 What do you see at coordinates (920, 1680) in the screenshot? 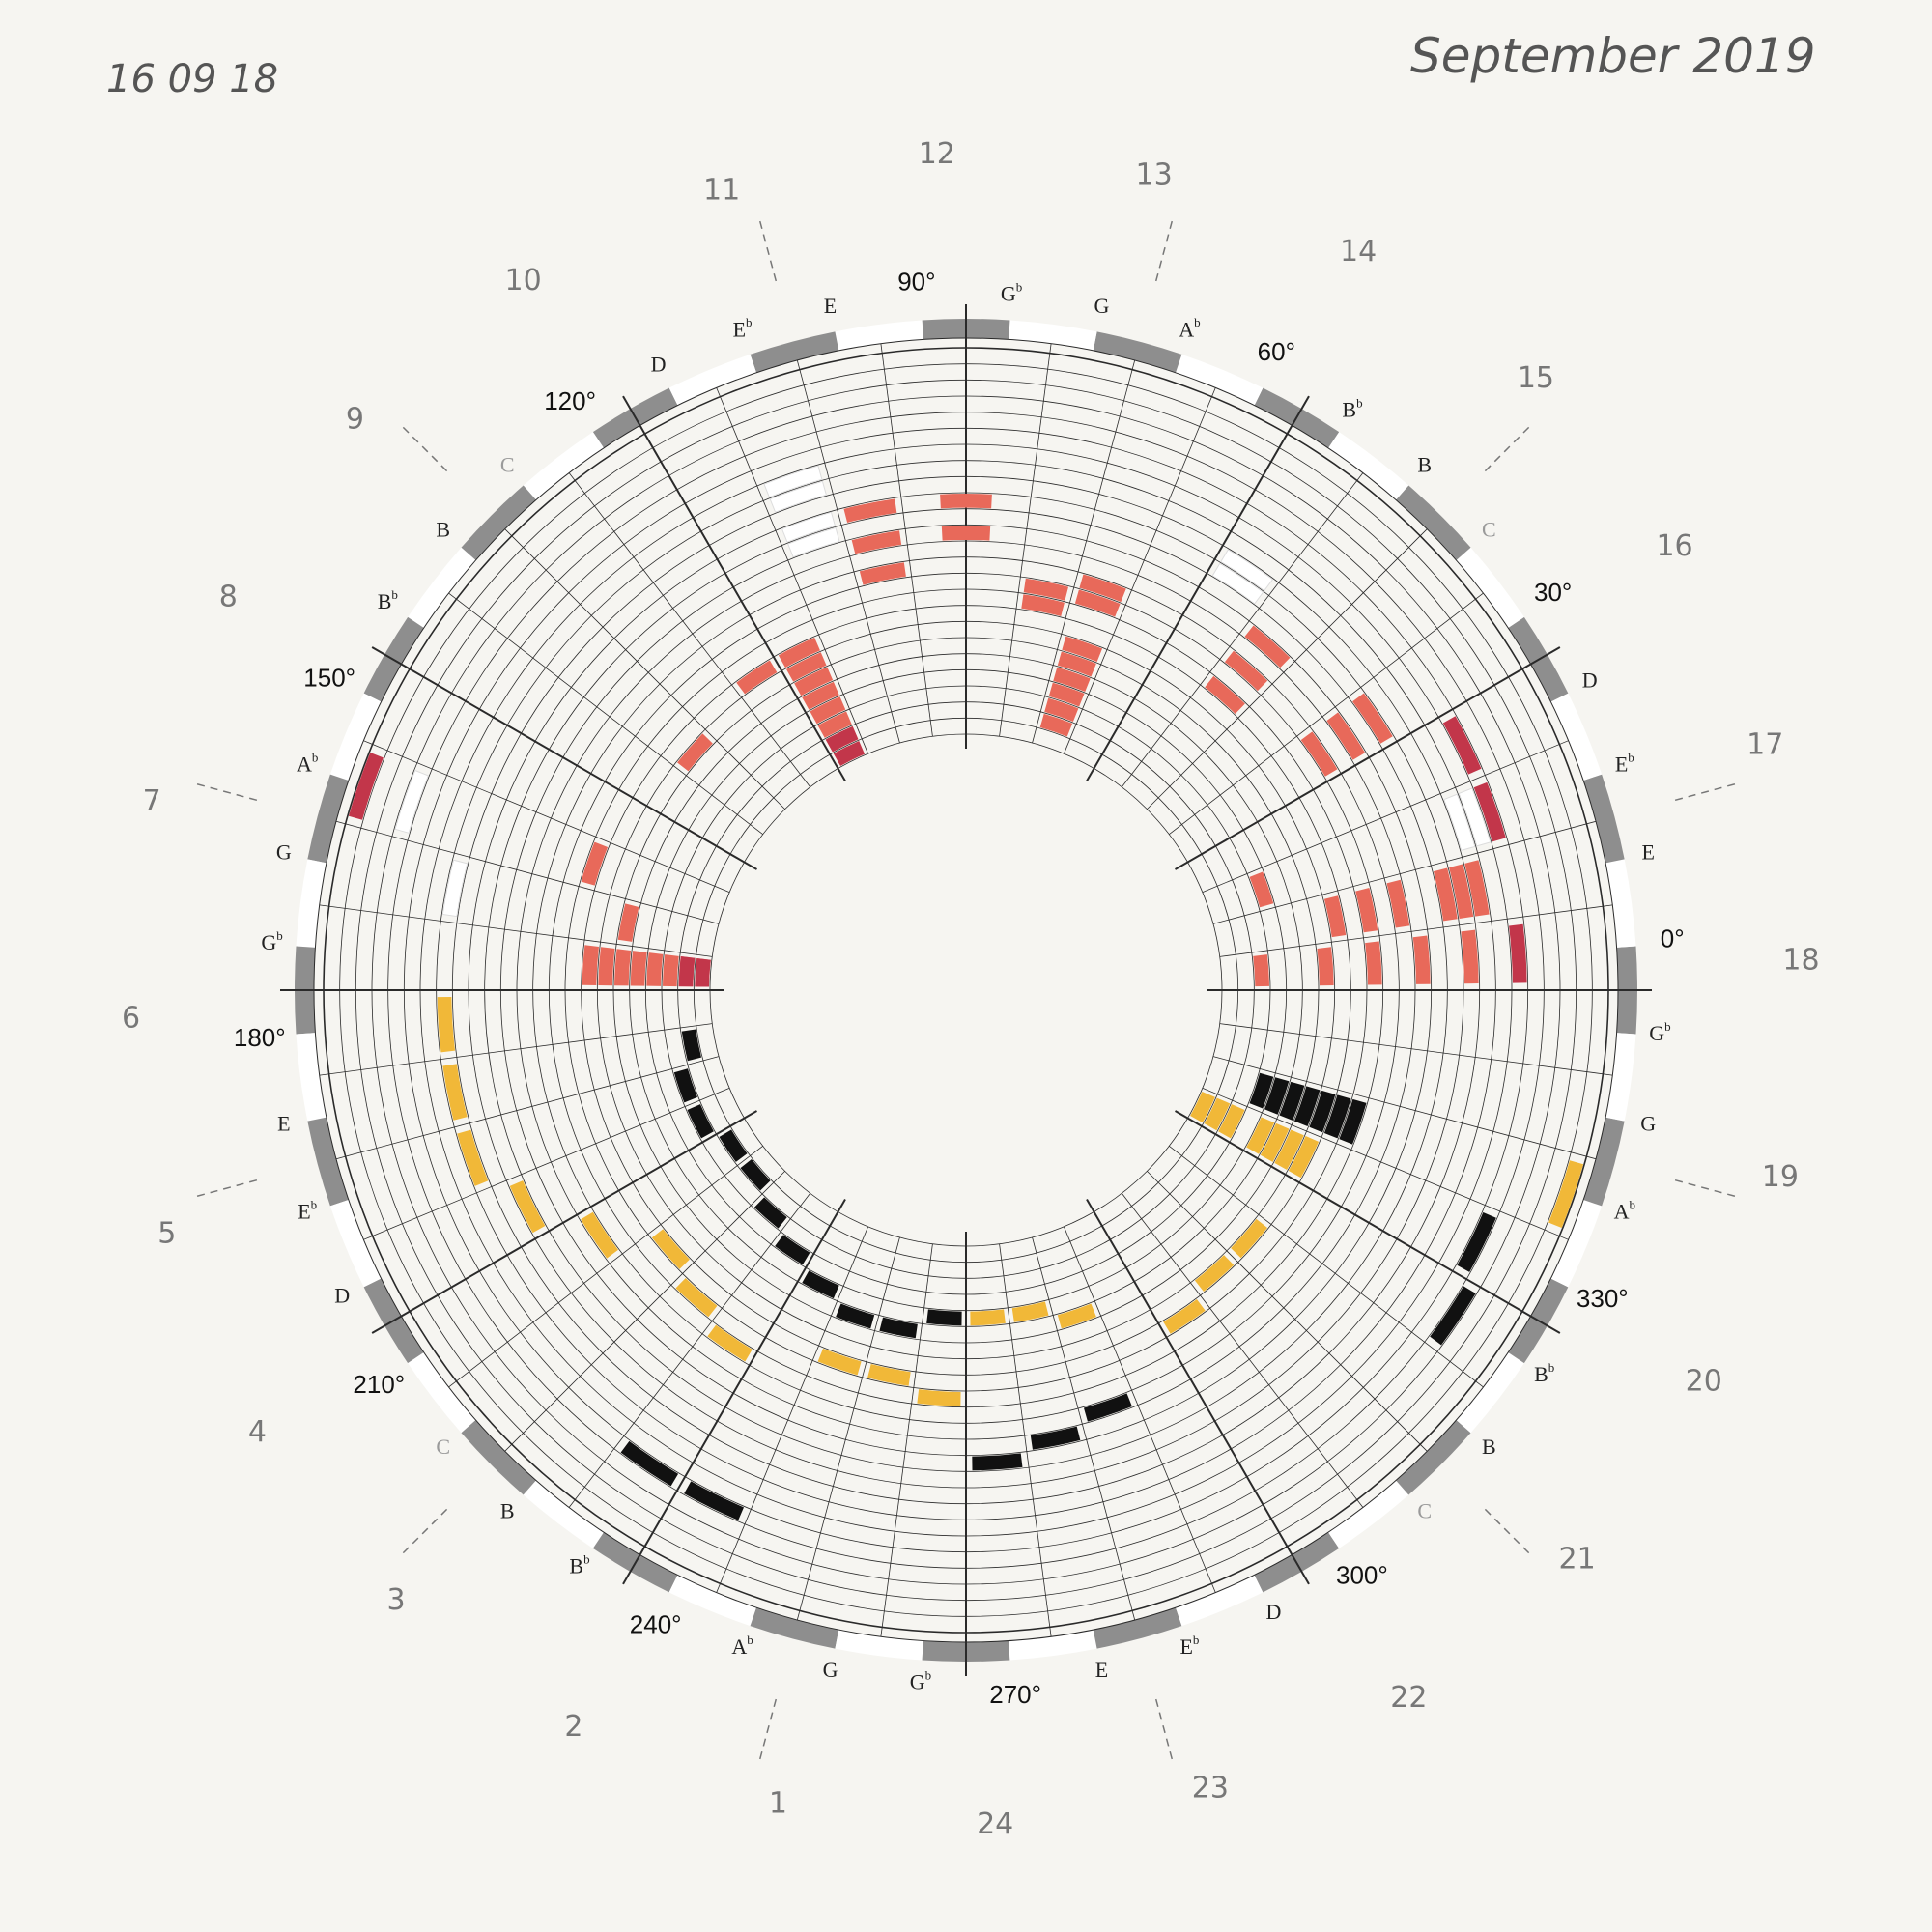
I see `note-label: Gb` at bounding box center [920, 1680].